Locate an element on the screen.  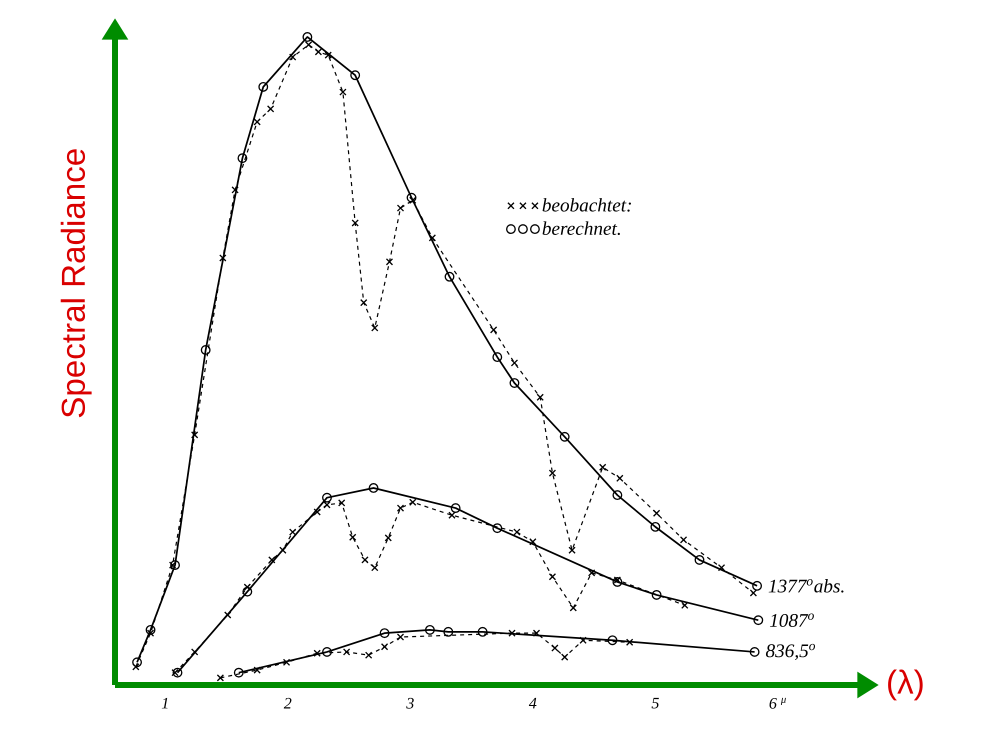
x-tick-label: 3 is located at coordinates (410, 703).